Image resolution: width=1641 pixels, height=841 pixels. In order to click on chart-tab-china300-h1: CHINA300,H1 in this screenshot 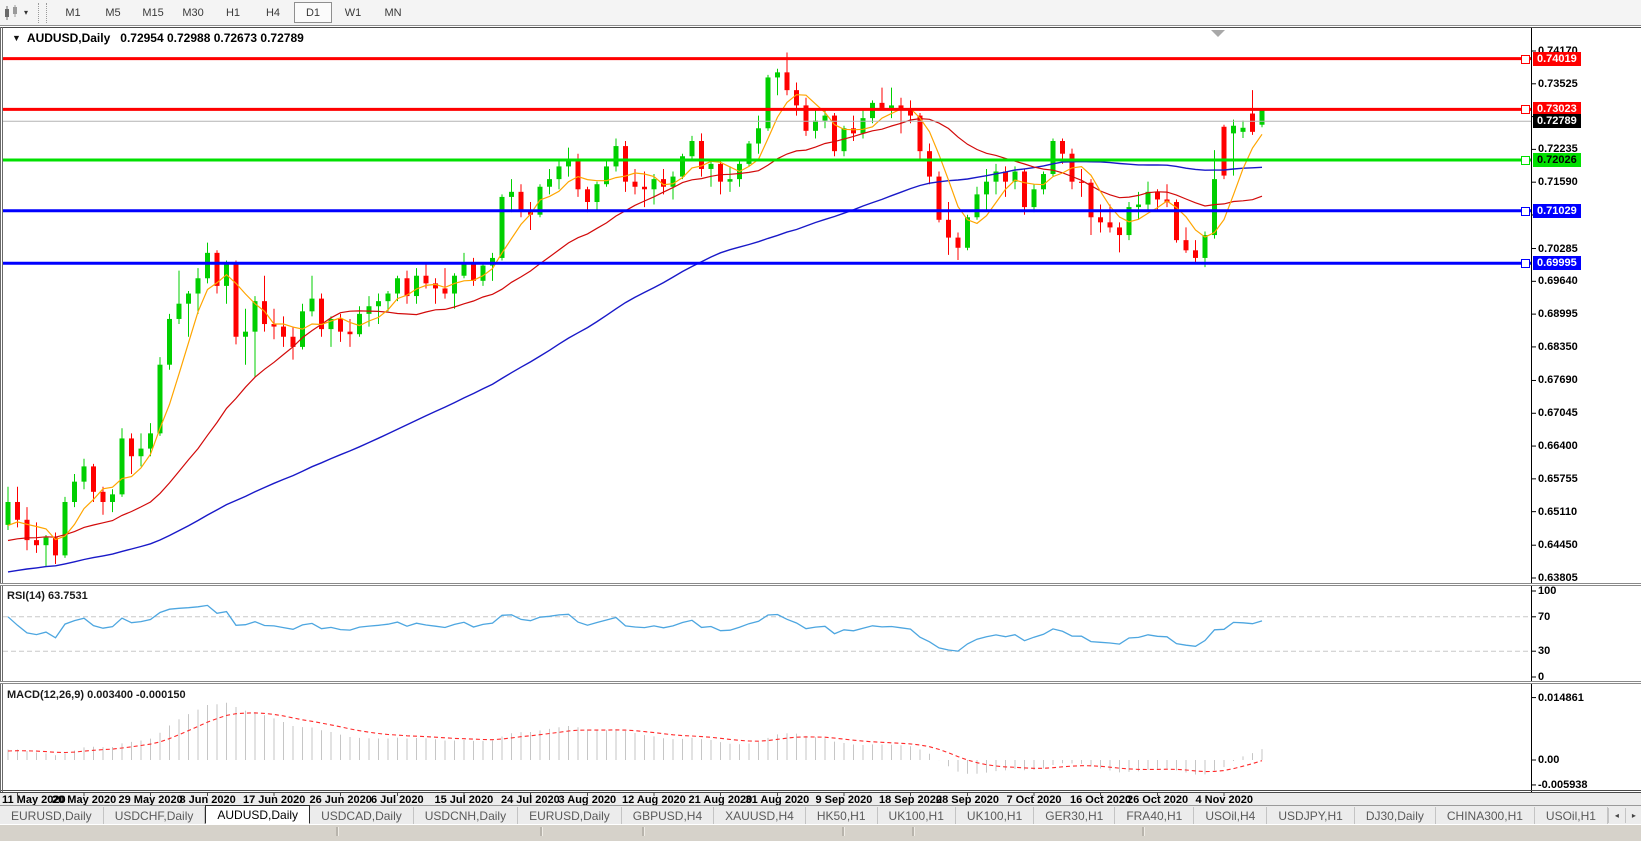, I will do `click(1485, 815)`.